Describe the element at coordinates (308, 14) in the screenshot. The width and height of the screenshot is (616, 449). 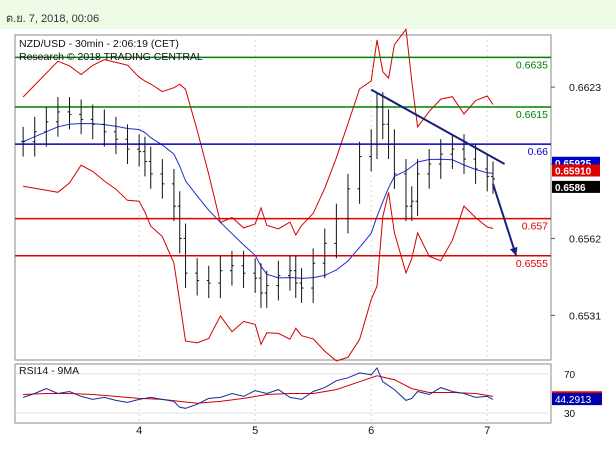
I see `date-bar: ต.ย. 7, 2018, 00:06` at that location.